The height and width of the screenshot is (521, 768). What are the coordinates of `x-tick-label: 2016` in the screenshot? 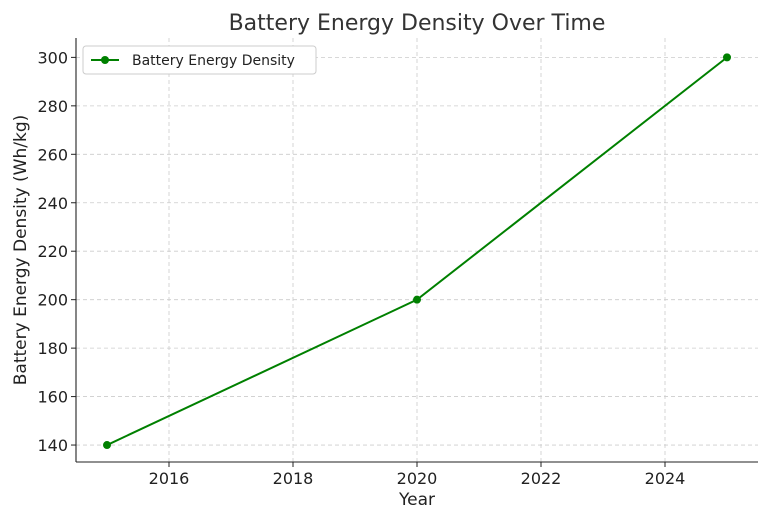 It's located at (169, 478).